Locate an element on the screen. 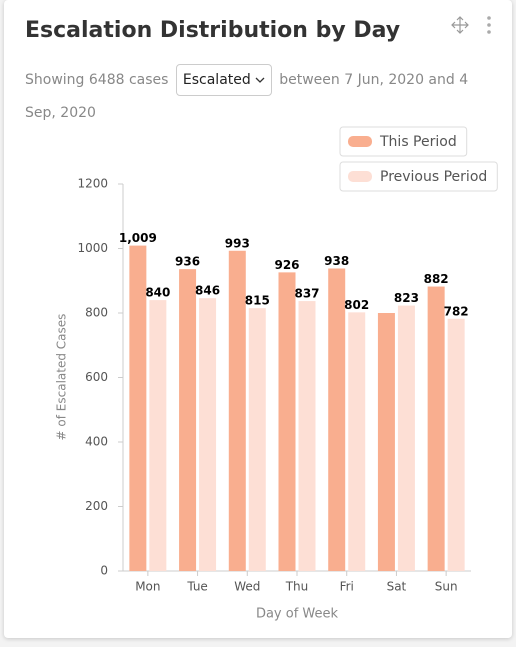 This screenshot has height=647, width=516. y-tick-label: 200 is located at coordinates (96, 506).